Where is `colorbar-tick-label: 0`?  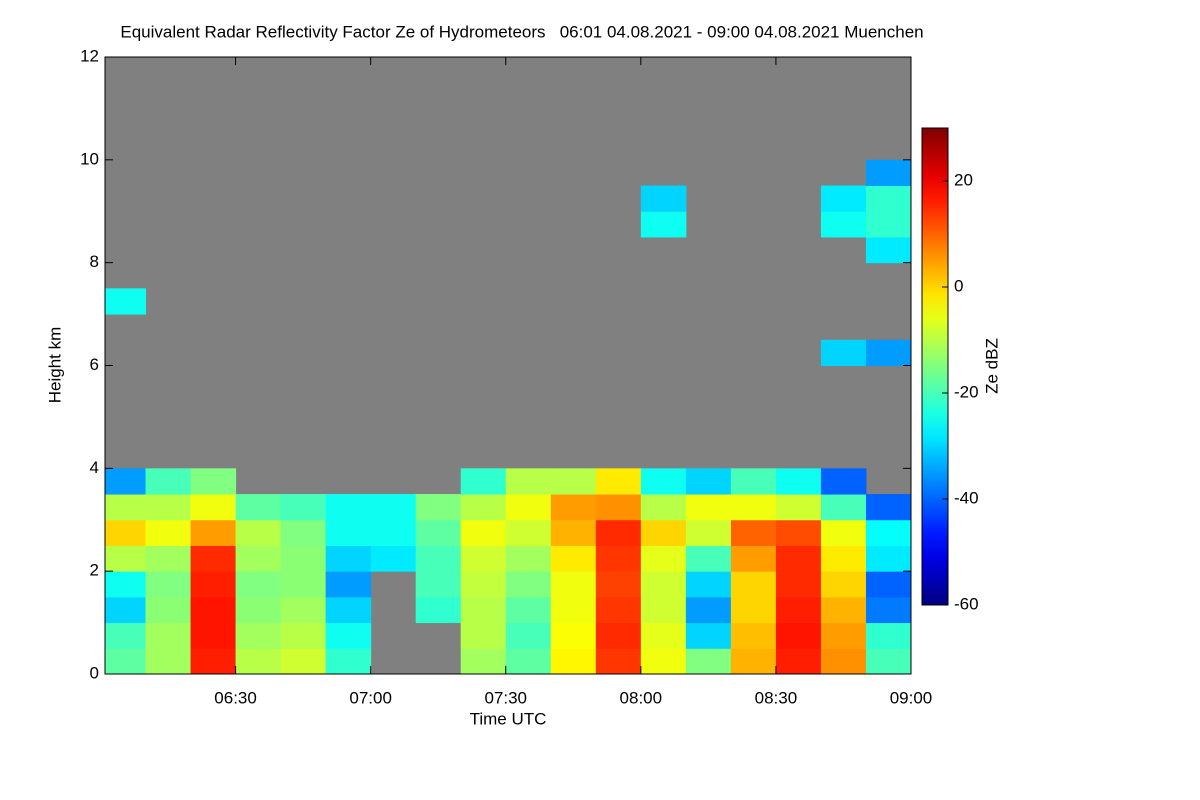
colorbar-tick-label: 0 is located at coordinates (958, 285).